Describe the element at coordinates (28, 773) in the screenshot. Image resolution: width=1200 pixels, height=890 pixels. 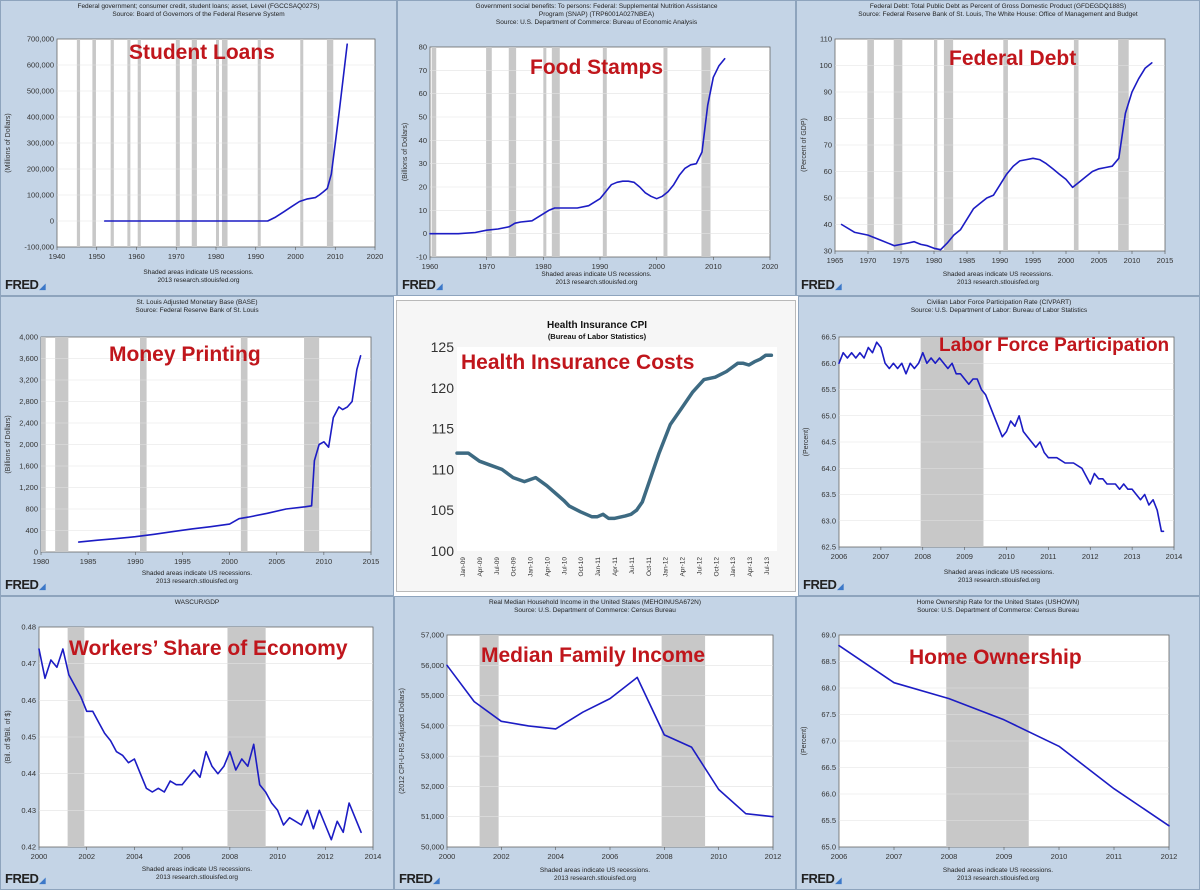
I see `y-tick-label: 0.44` at that location.